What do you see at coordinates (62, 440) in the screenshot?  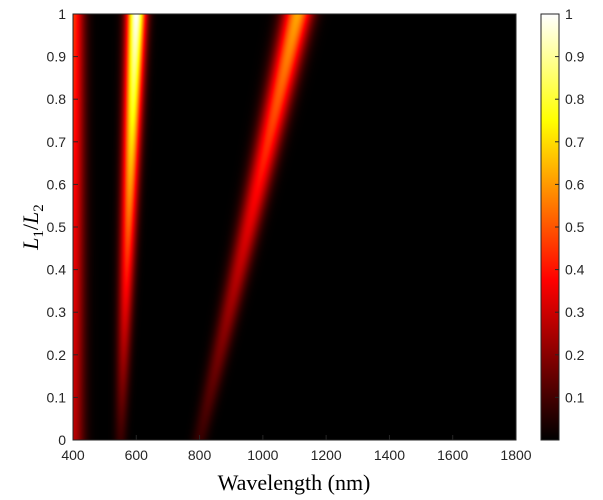 I see `y-tick-label: 0` at bounding box center [62, 440].